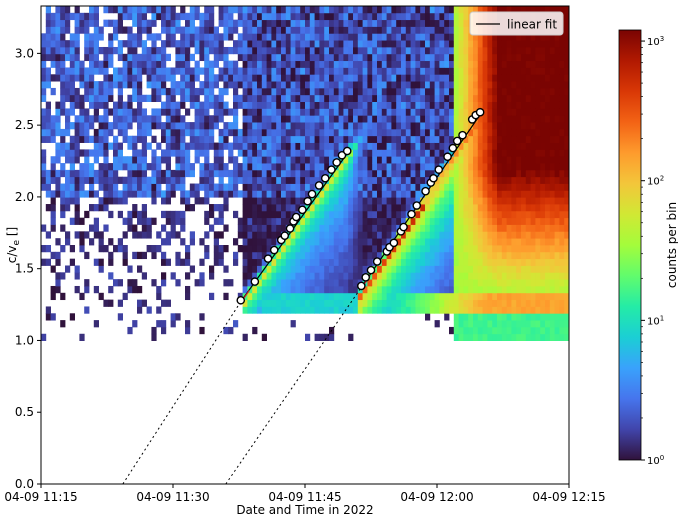  What do you see at coordinates (662, 179) in the screenshot?
I see `colorbar-tick-exponent: 2` at bounding box center [662, 179].